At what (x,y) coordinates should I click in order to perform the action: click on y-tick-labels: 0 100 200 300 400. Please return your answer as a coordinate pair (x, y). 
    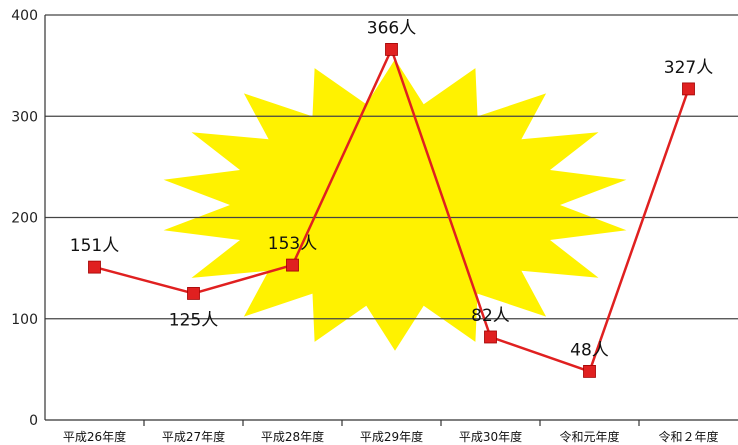
    Looking at the image, I should click on (24, 218).